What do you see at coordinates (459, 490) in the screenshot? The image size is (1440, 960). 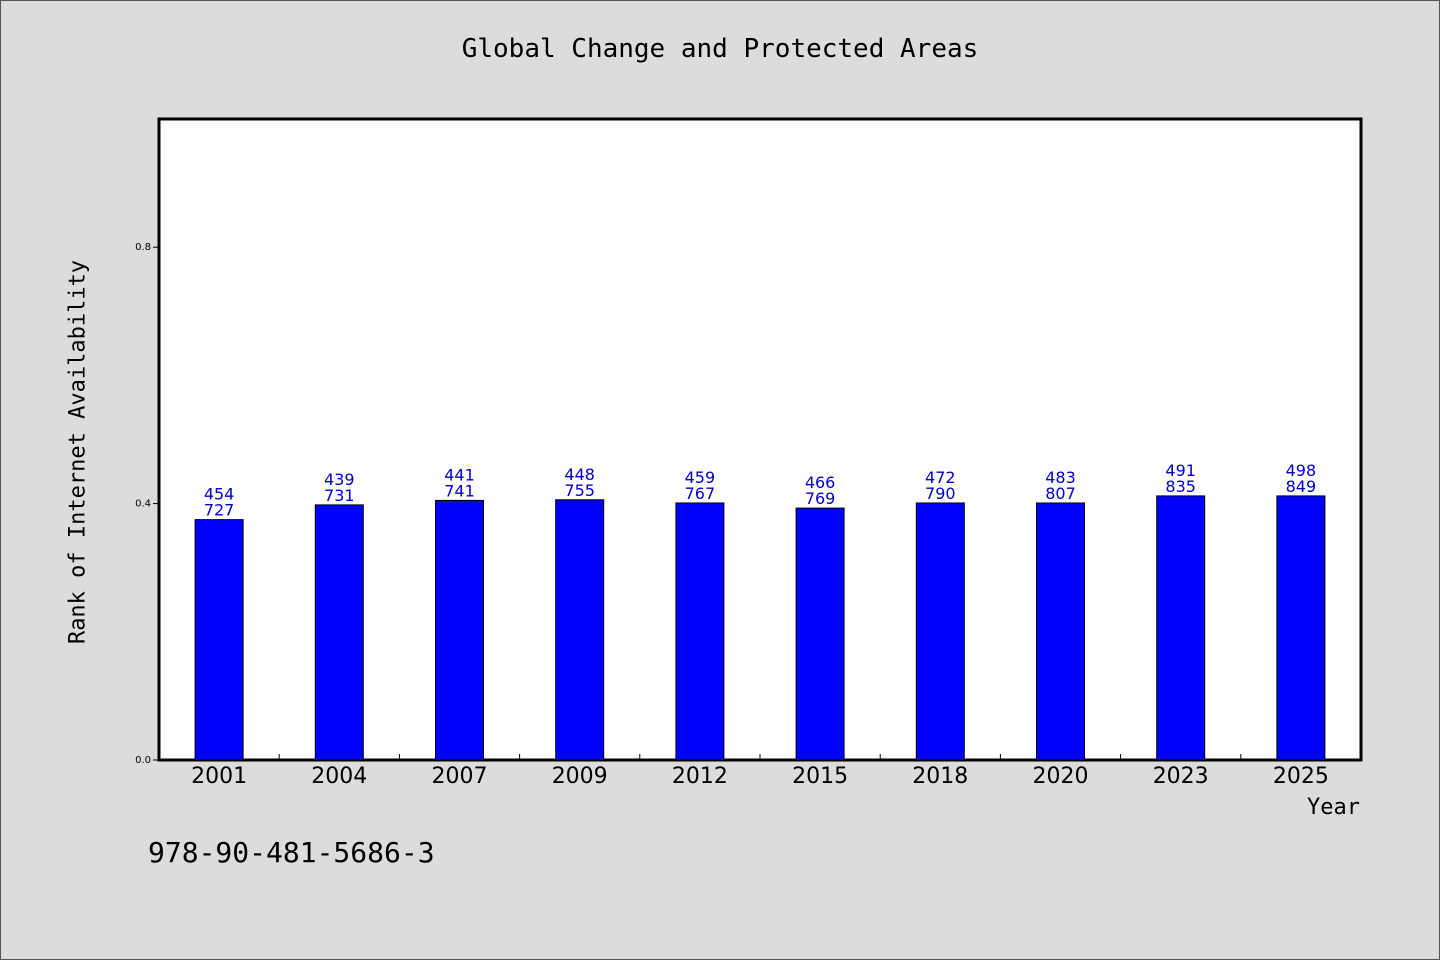 I see `bar-annotation-bottom: 741` at bounding box center [459, 490].